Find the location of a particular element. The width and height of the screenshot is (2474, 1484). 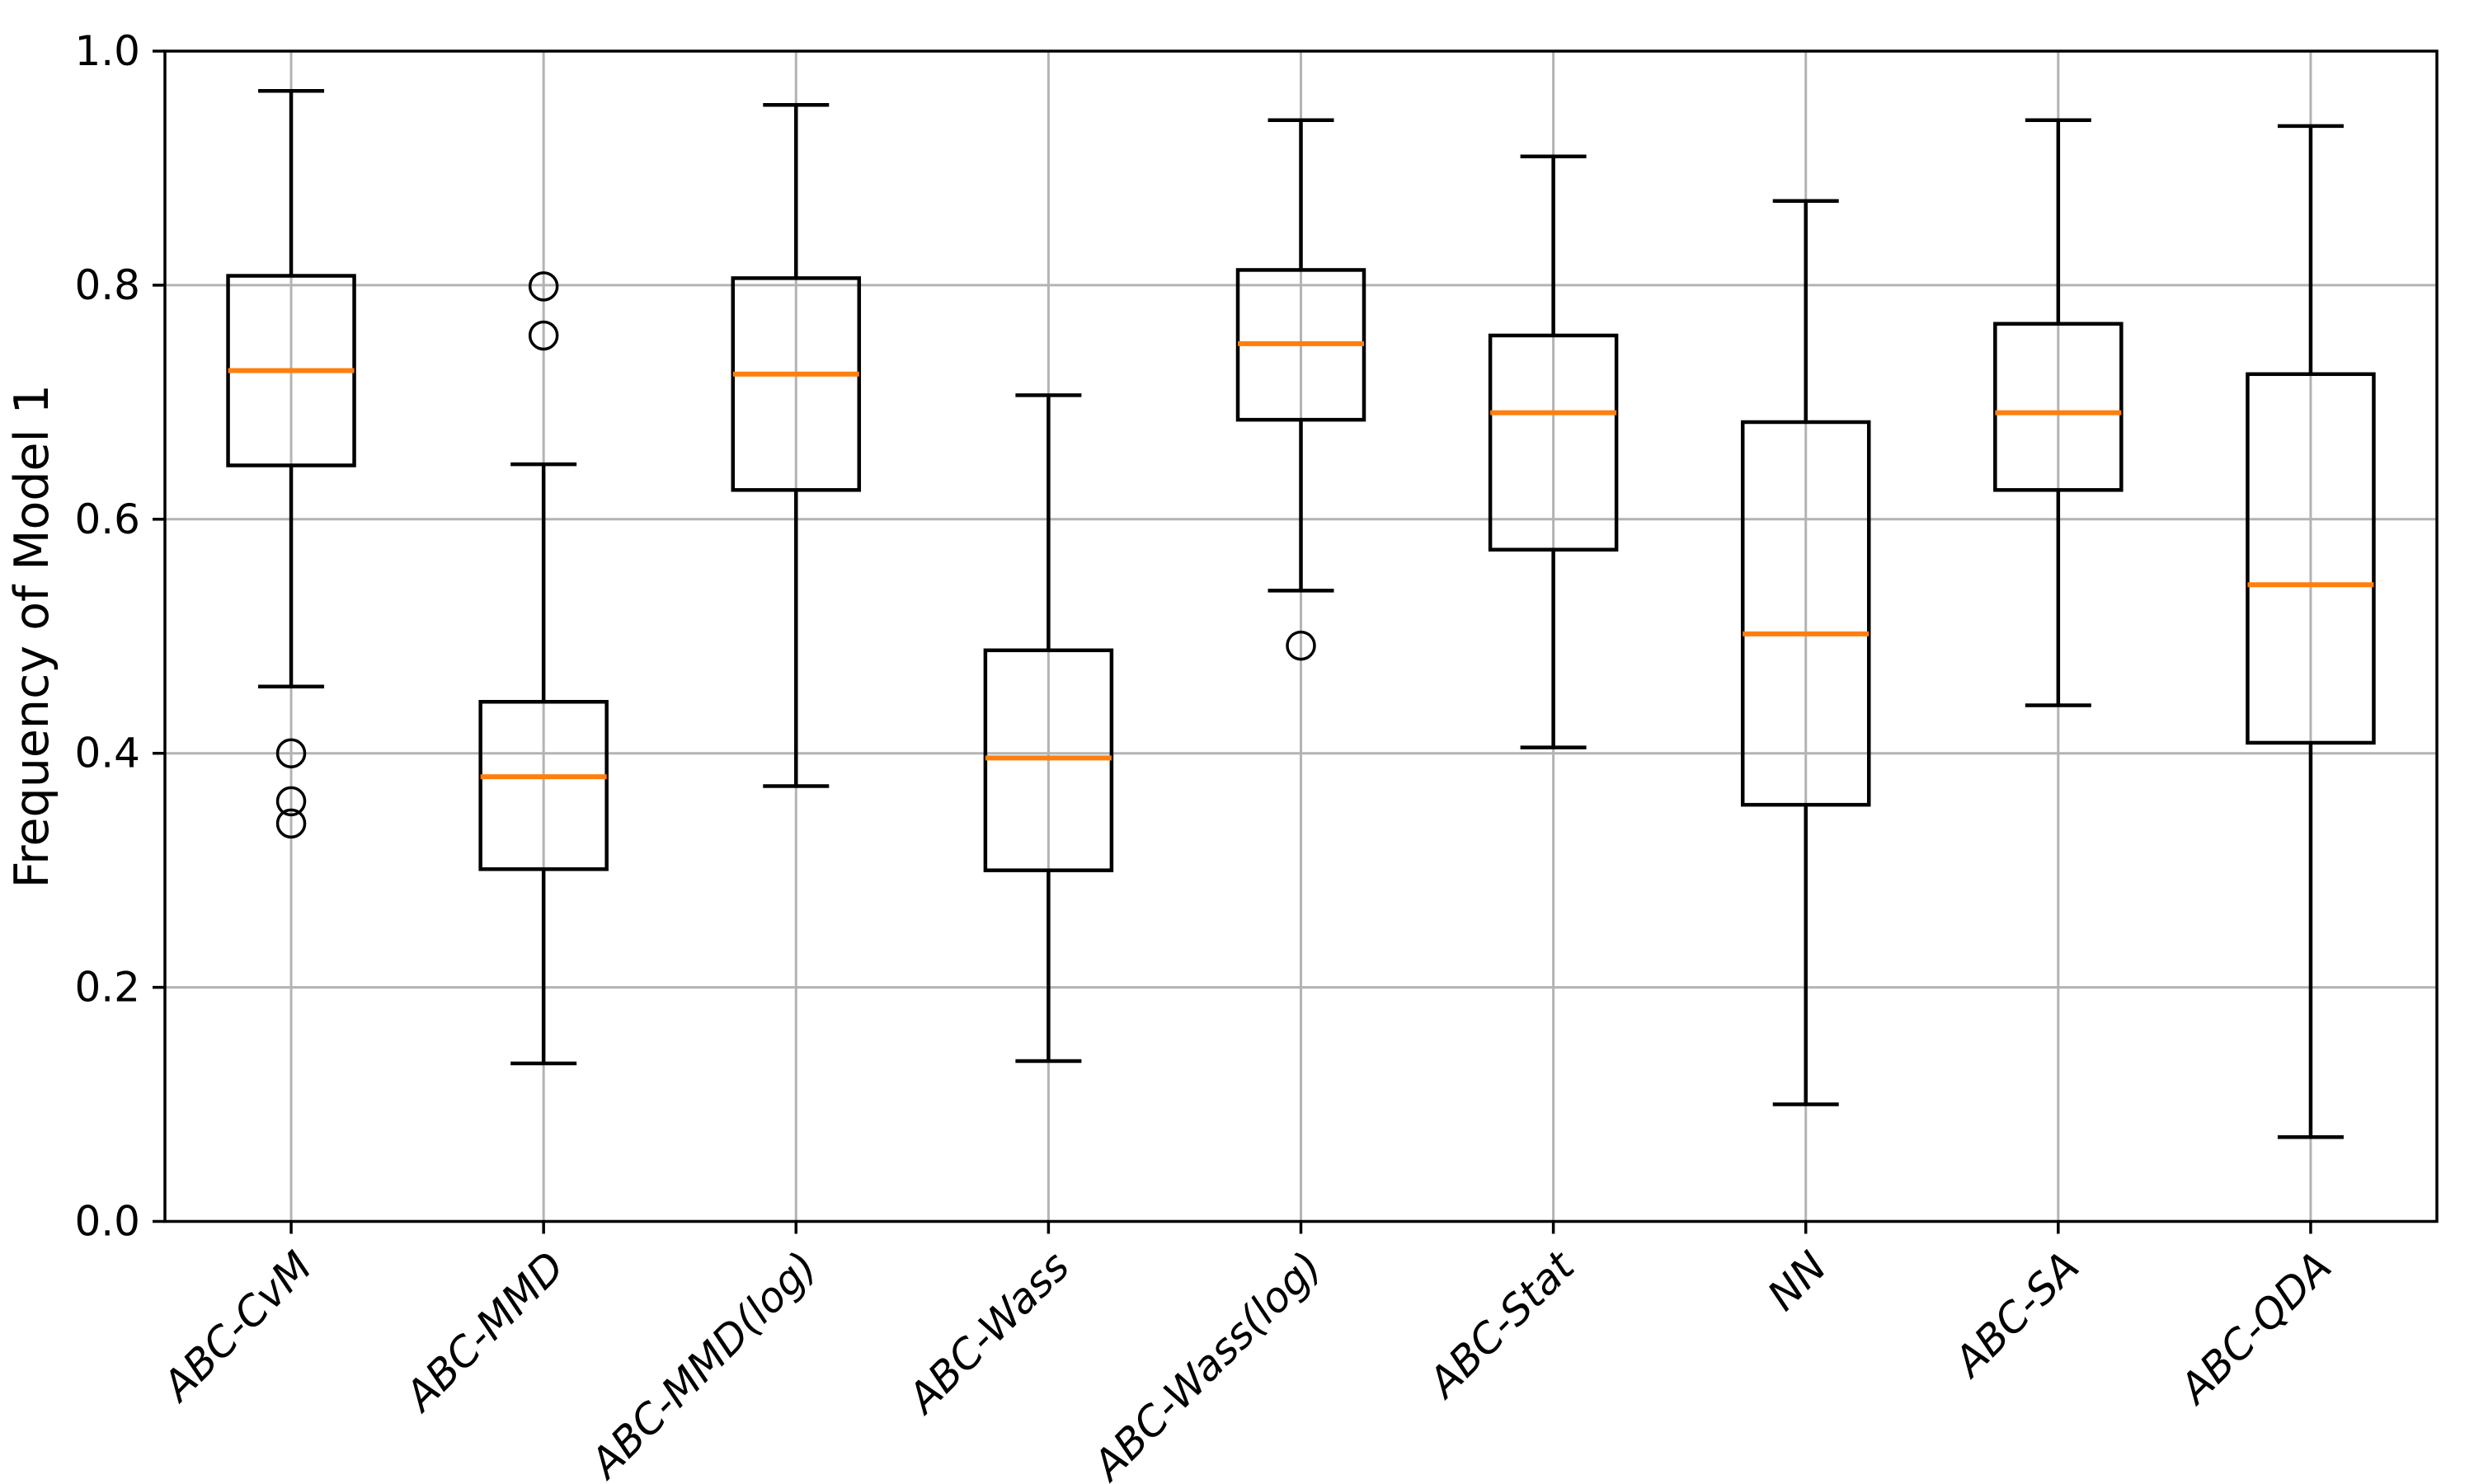

box-ABC-Stat is located at coordinates (1553, 442).